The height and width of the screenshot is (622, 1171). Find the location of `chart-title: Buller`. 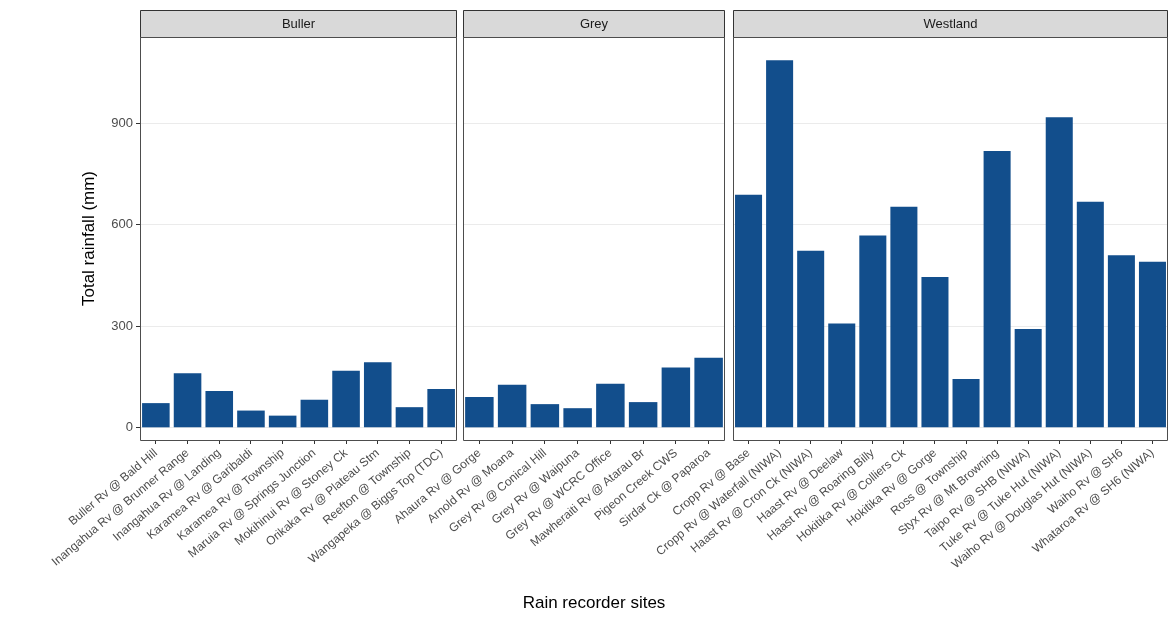

chart-title: Buller is located at coordinates (298, 24).